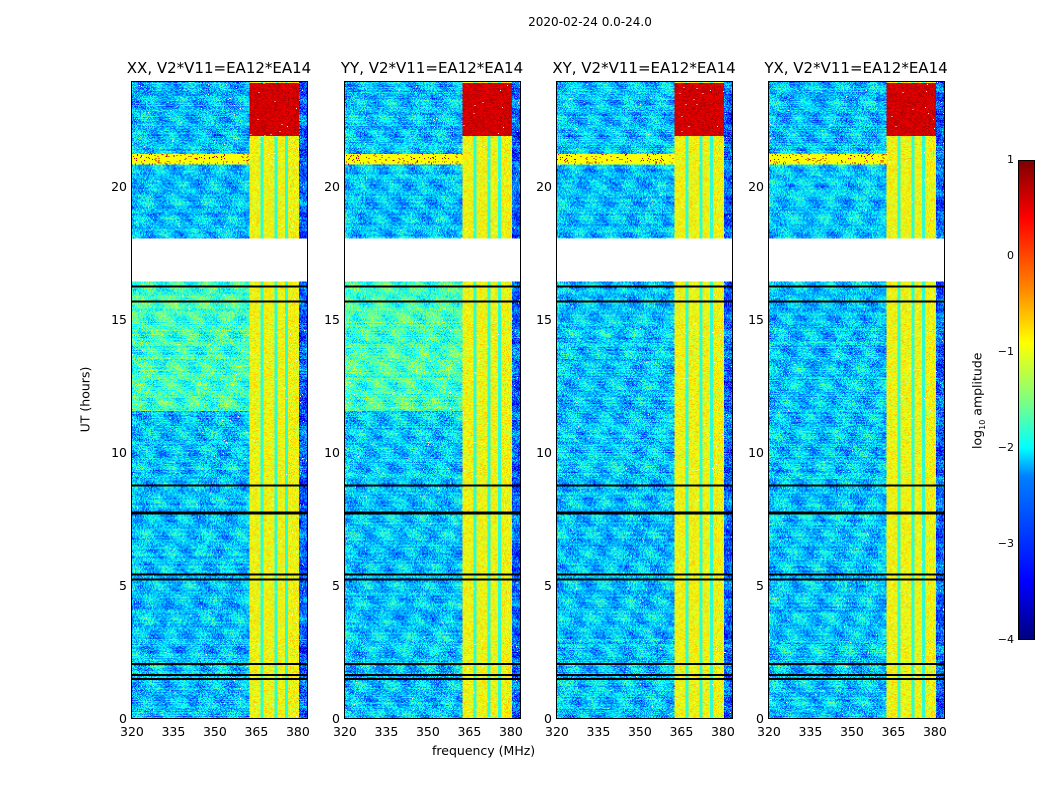 The image size is (1050, 800). Describe the element at coordinates (1026, 400) in the screenshot. I see `colorbar` at that location.